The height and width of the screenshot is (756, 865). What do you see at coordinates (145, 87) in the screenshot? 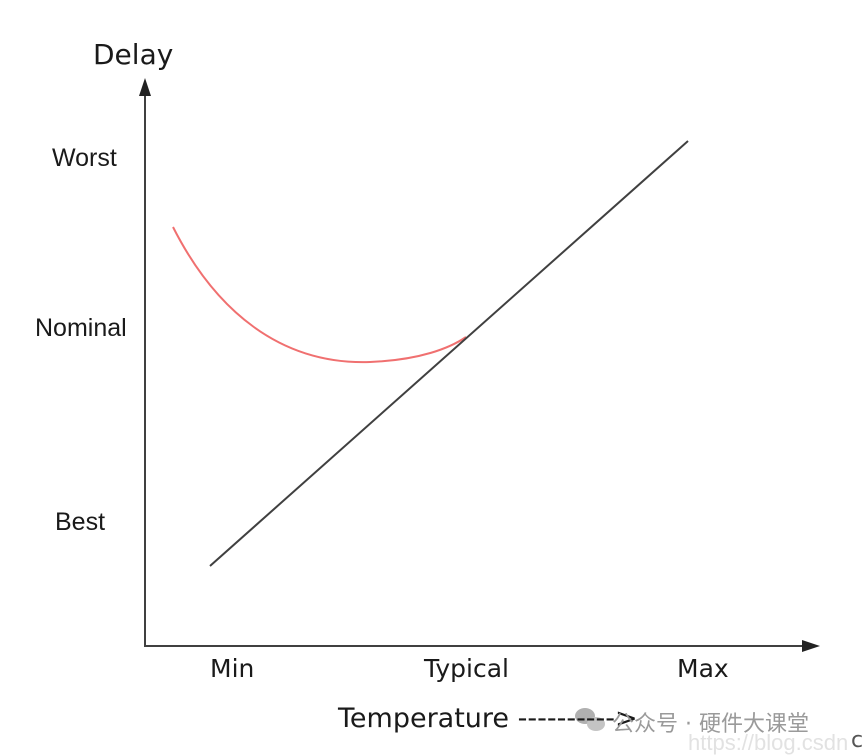
I see `y-axis-arrow` at bounding box center [145, 87].